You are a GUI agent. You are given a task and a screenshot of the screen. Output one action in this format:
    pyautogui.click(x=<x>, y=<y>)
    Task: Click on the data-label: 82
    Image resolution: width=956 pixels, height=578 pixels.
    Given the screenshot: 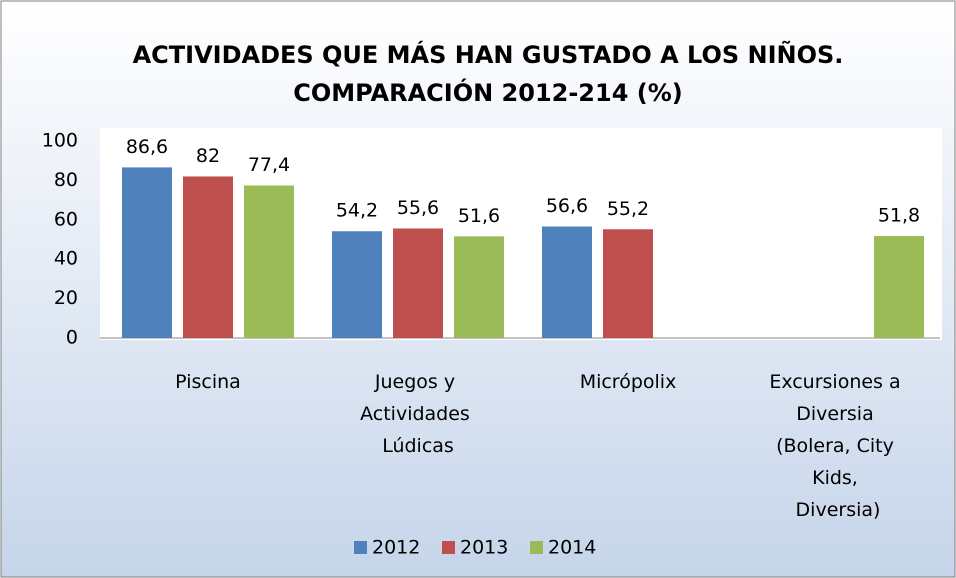 What is the action you would take?
    pyautogui.click(x=208, y=156)
    